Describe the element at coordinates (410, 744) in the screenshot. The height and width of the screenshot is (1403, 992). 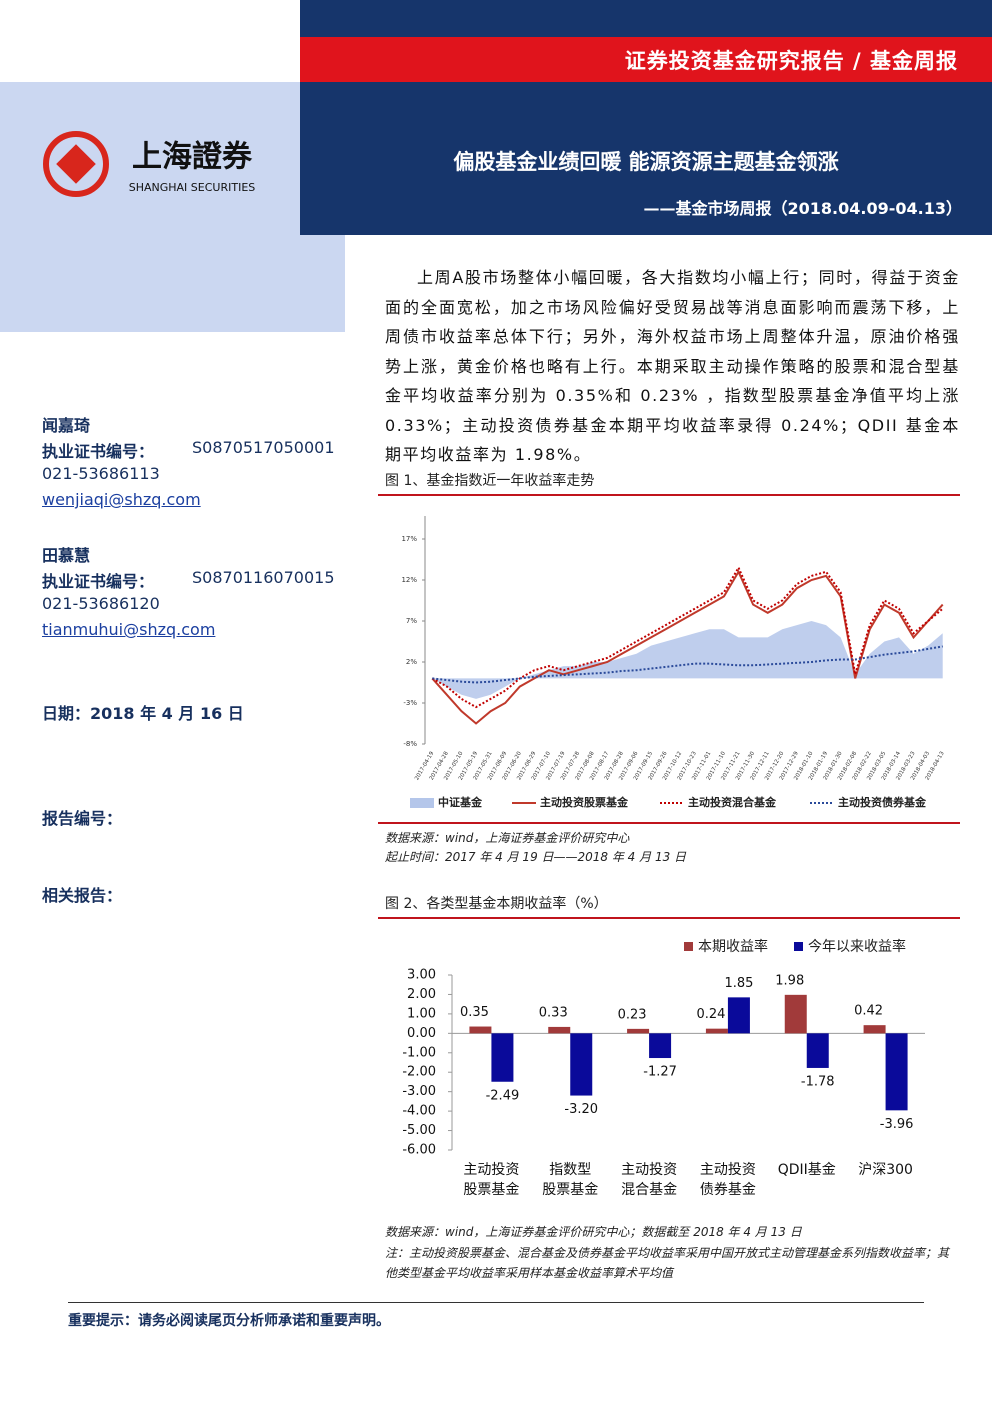
I see `y-tick-label: -8%` at that location.